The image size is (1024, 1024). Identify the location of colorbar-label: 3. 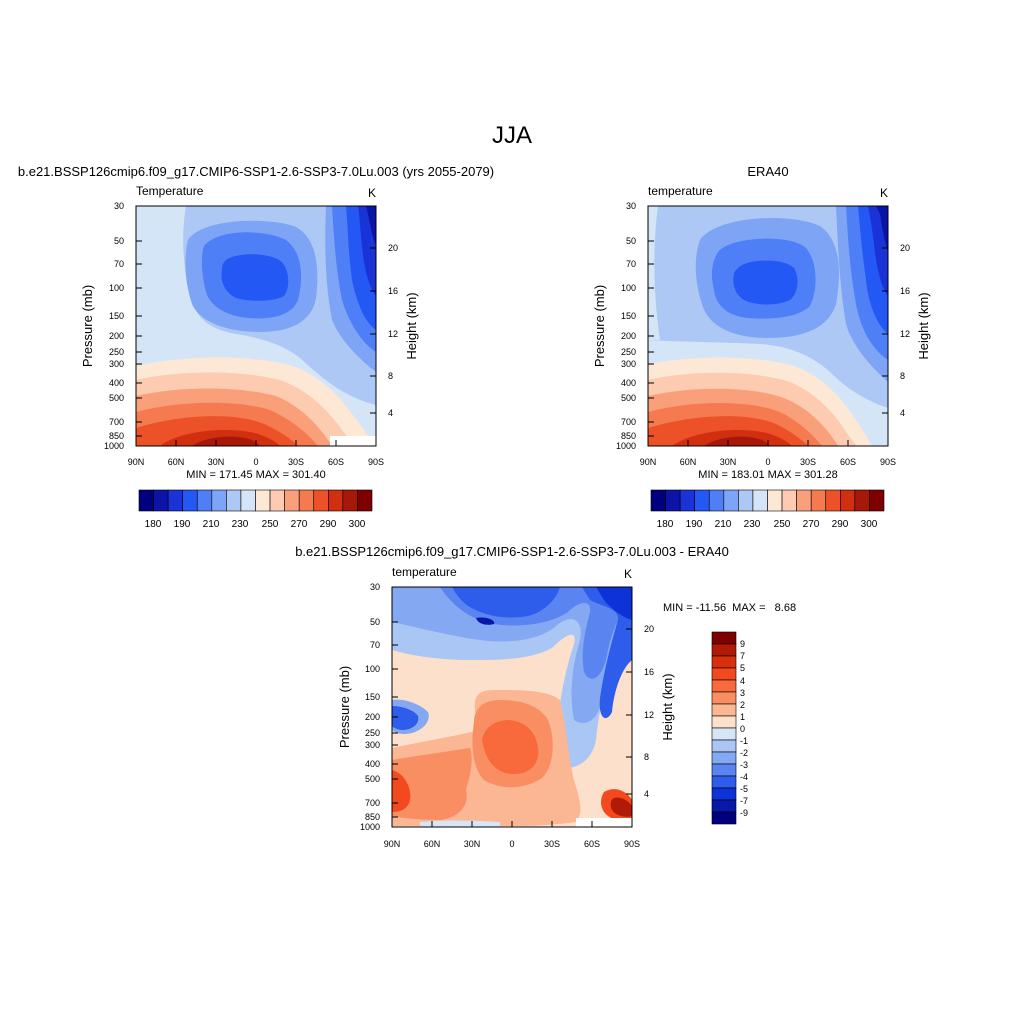
(742, 693).